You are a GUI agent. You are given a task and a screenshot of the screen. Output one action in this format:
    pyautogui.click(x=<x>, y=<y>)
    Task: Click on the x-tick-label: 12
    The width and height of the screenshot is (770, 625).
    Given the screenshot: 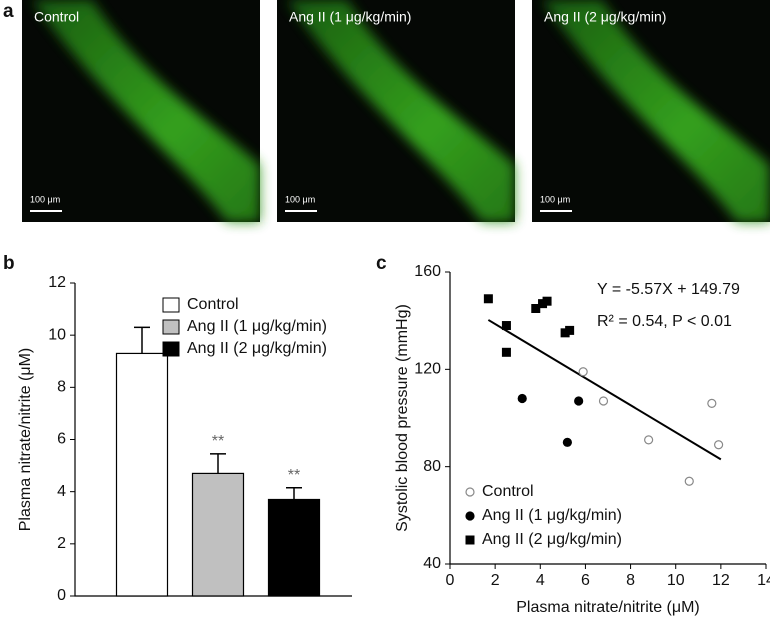 What is the action you would take?
    pyautogui.click(x=721, y=580)
    